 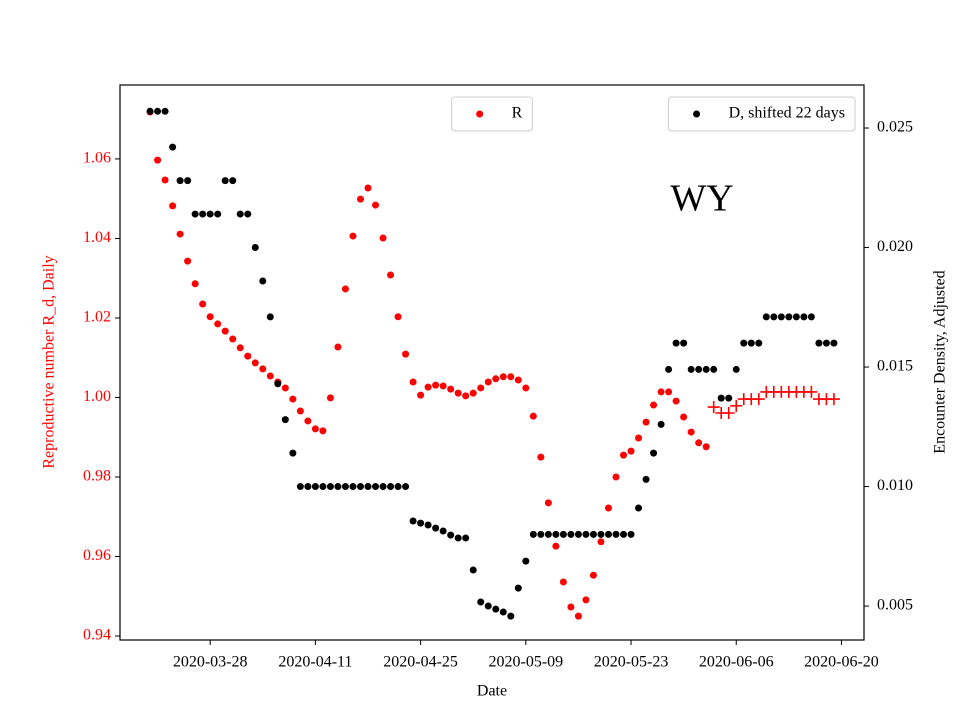 I want to click on legend-label: R, so click(x=517, y=113).